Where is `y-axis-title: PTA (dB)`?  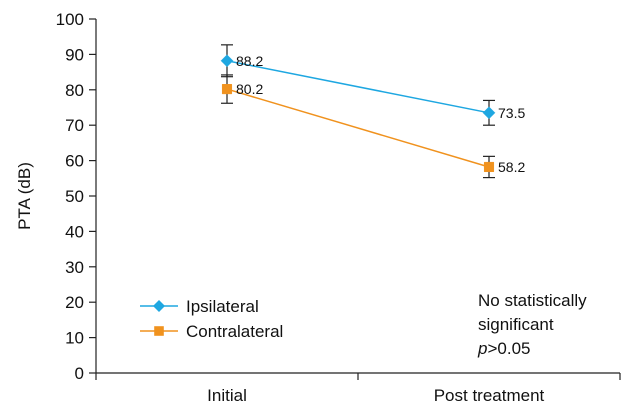 y-axis-title: PTA (dB) is located at coordinates (24, 196).